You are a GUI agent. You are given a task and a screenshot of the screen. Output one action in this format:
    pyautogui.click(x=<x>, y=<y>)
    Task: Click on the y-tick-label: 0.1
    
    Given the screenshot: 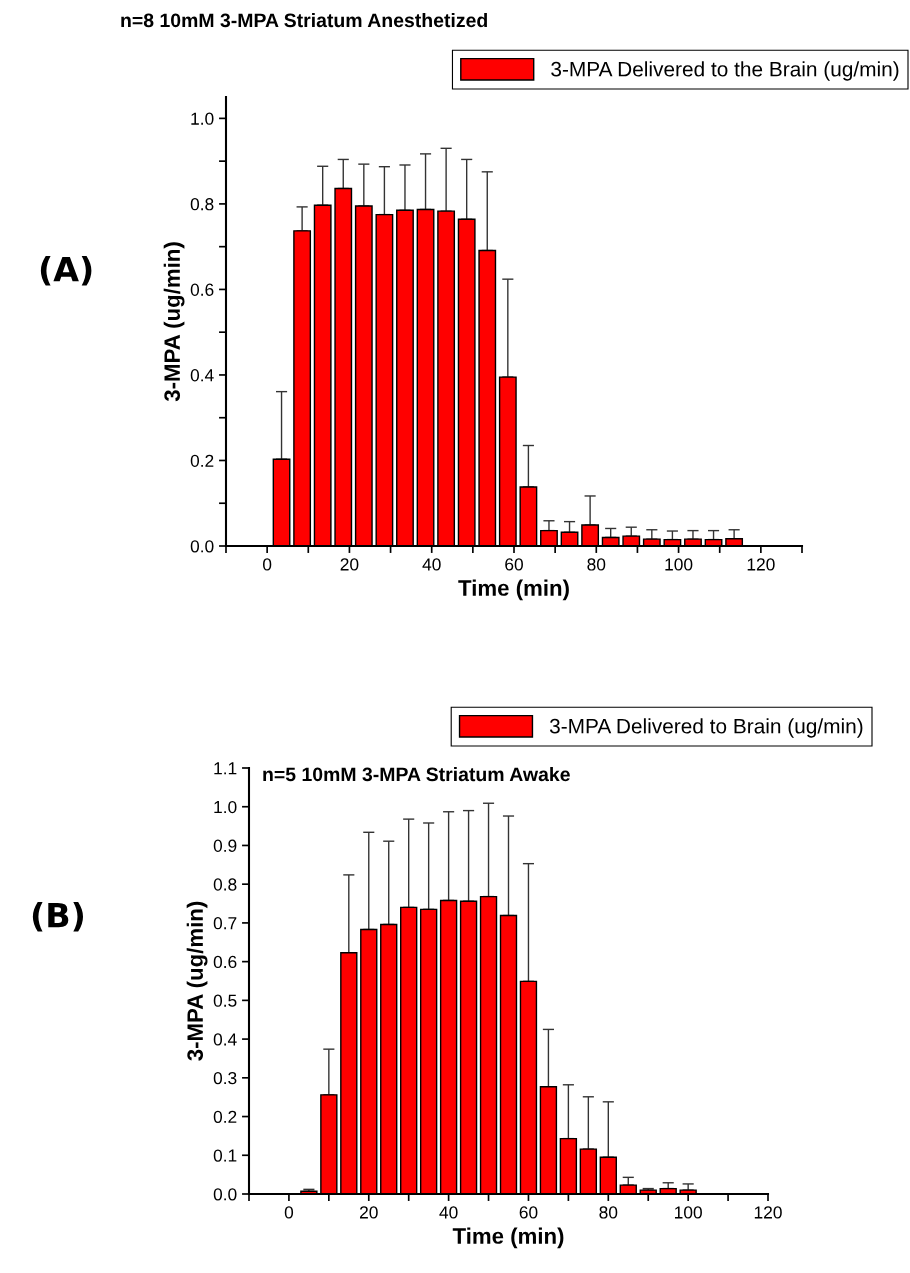 What is the action you would take?
    pyautogui.click(x=225, y=1155)
    